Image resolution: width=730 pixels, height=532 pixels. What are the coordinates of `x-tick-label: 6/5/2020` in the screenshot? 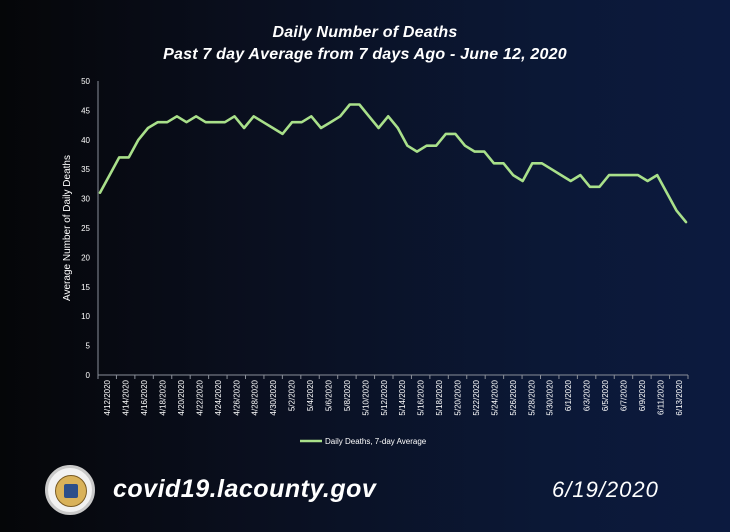 It's located at (605, 395).